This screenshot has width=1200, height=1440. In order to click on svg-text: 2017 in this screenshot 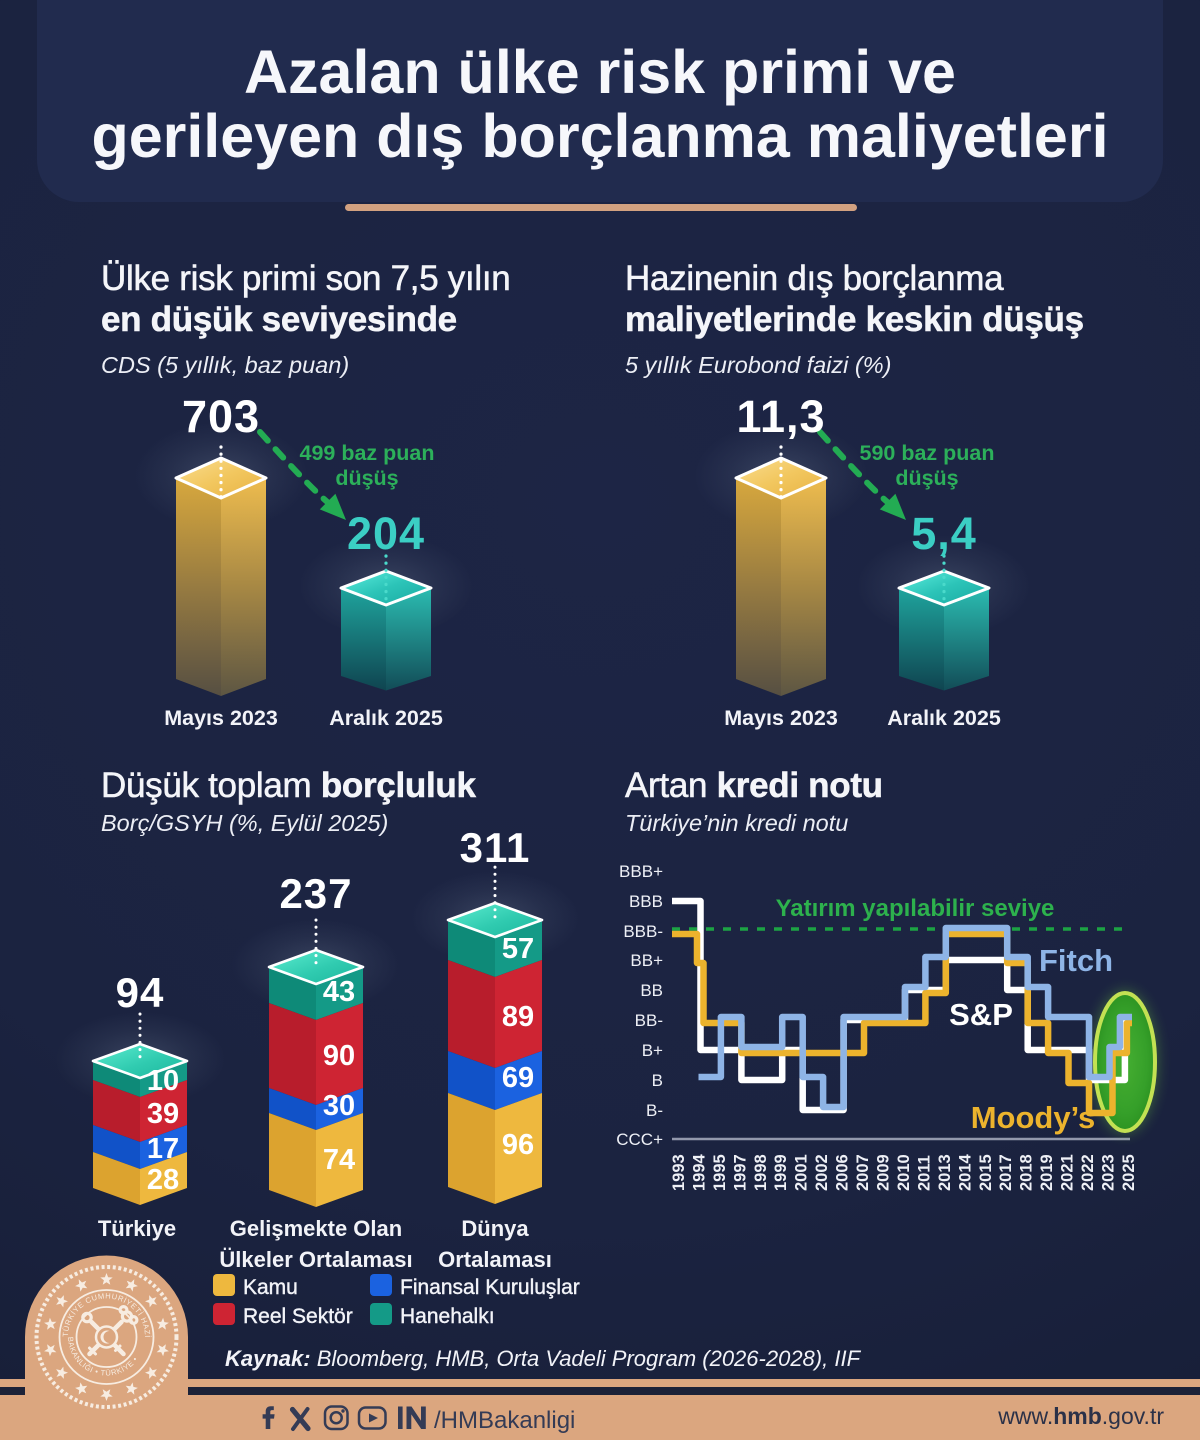, I will do `click(1006, 1172)`.